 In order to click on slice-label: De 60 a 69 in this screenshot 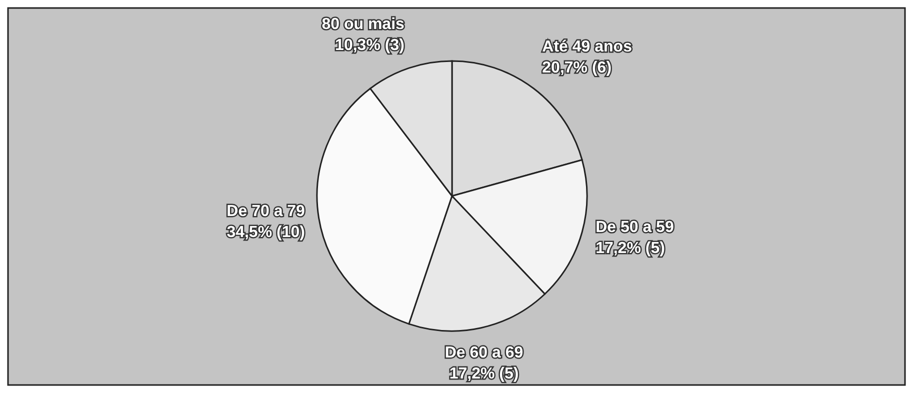, I will do `click(484, 353)`.